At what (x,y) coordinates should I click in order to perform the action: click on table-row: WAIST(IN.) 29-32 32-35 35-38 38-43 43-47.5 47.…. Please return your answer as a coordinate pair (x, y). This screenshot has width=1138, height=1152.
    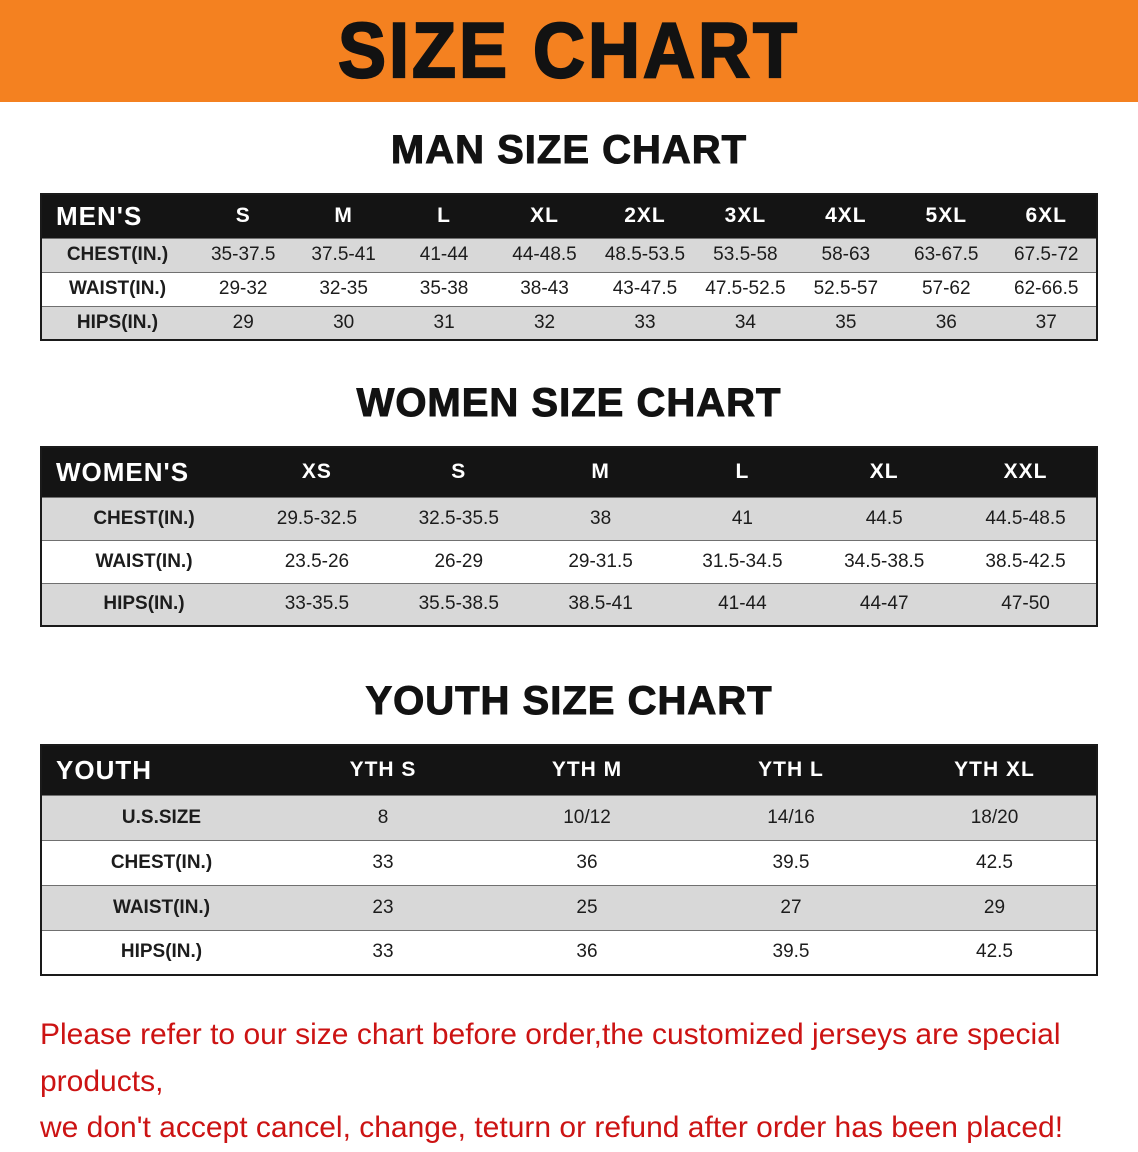
    Looking at the image, I should click on (569, 289).